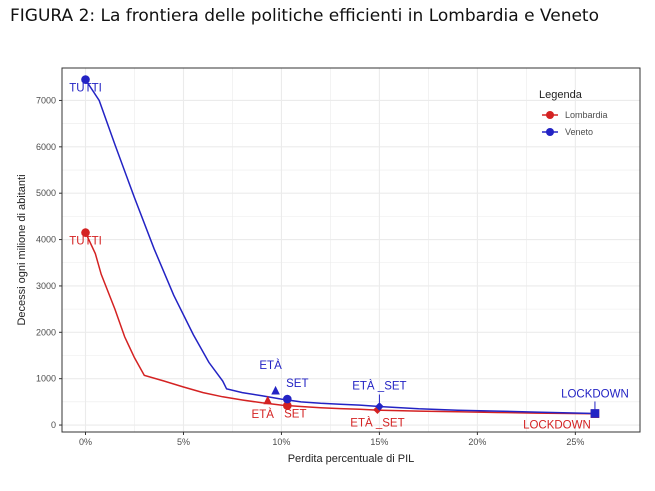 The width and height of the screenshot is (655, 491). What do you see at coordinates (263, 414) in the screenshot?
I see `lombardia-label-età: ETÀ` at bounding box center [263, 414].